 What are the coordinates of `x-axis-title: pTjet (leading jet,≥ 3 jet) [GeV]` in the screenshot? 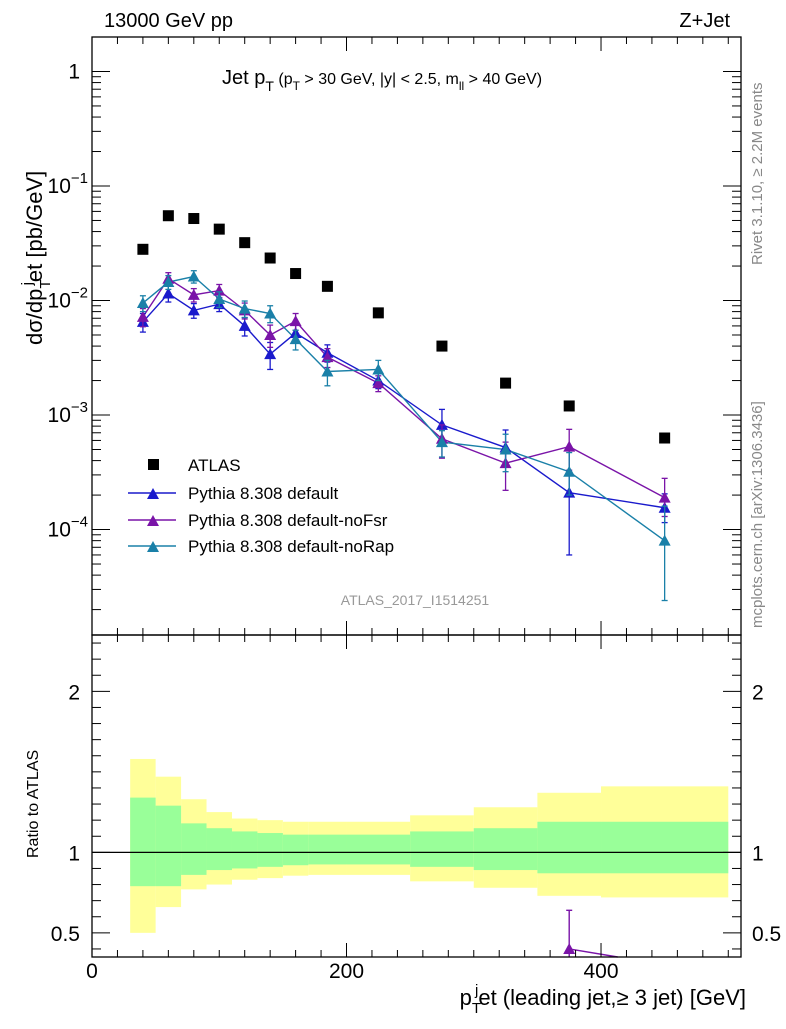 It's located at (603, 999).